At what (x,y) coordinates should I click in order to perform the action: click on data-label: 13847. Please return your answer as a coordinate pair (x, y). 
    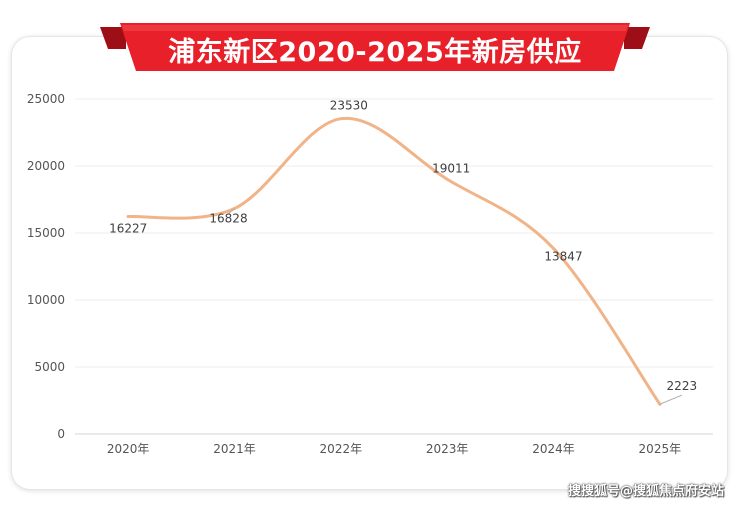
    Looking at the image, I should click on (563, 256).